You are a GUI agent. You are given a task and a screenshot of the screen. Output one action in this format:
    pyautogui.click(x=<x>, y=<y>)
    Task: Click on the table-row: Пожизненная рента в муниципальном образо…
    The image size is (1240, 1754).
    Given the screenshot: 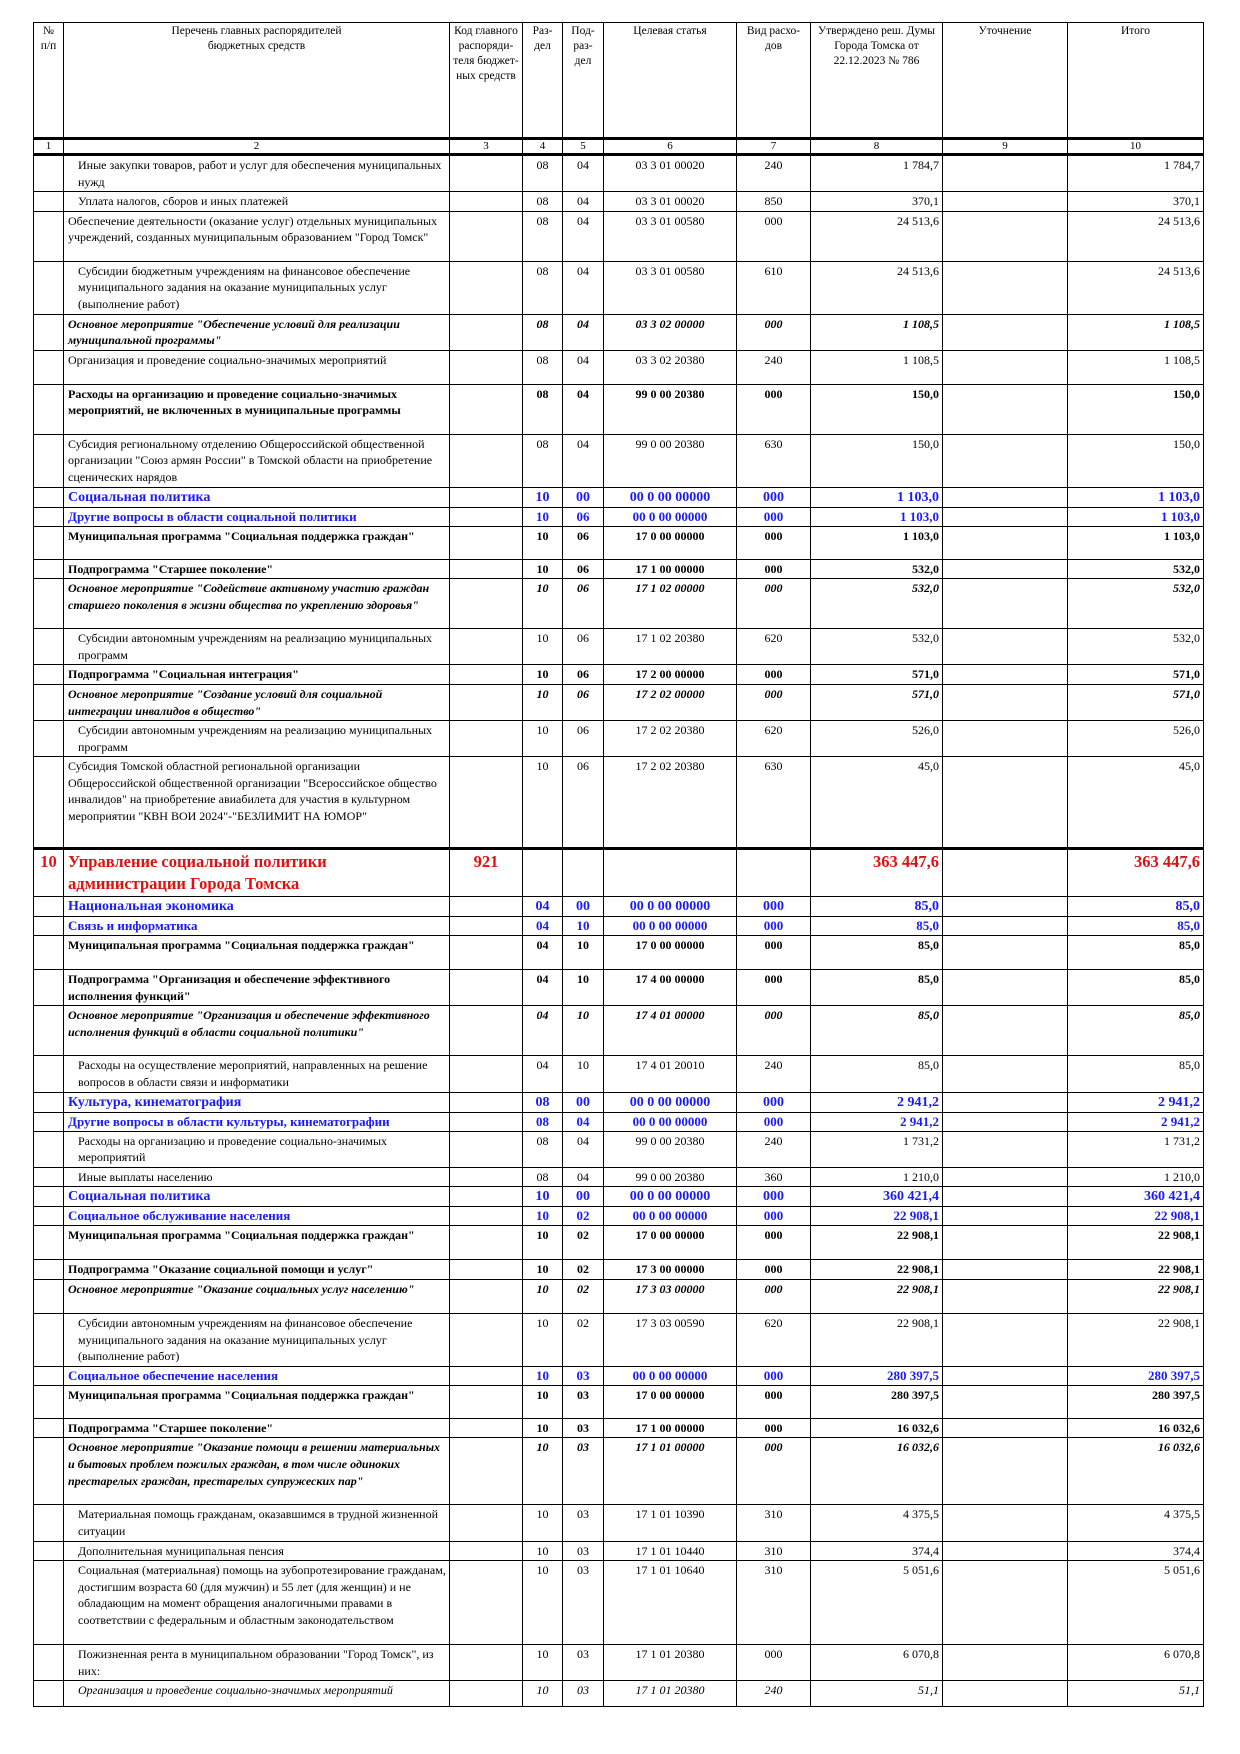 What is the action you would take?
    pyautogui.click(x=618, y=1663)
    